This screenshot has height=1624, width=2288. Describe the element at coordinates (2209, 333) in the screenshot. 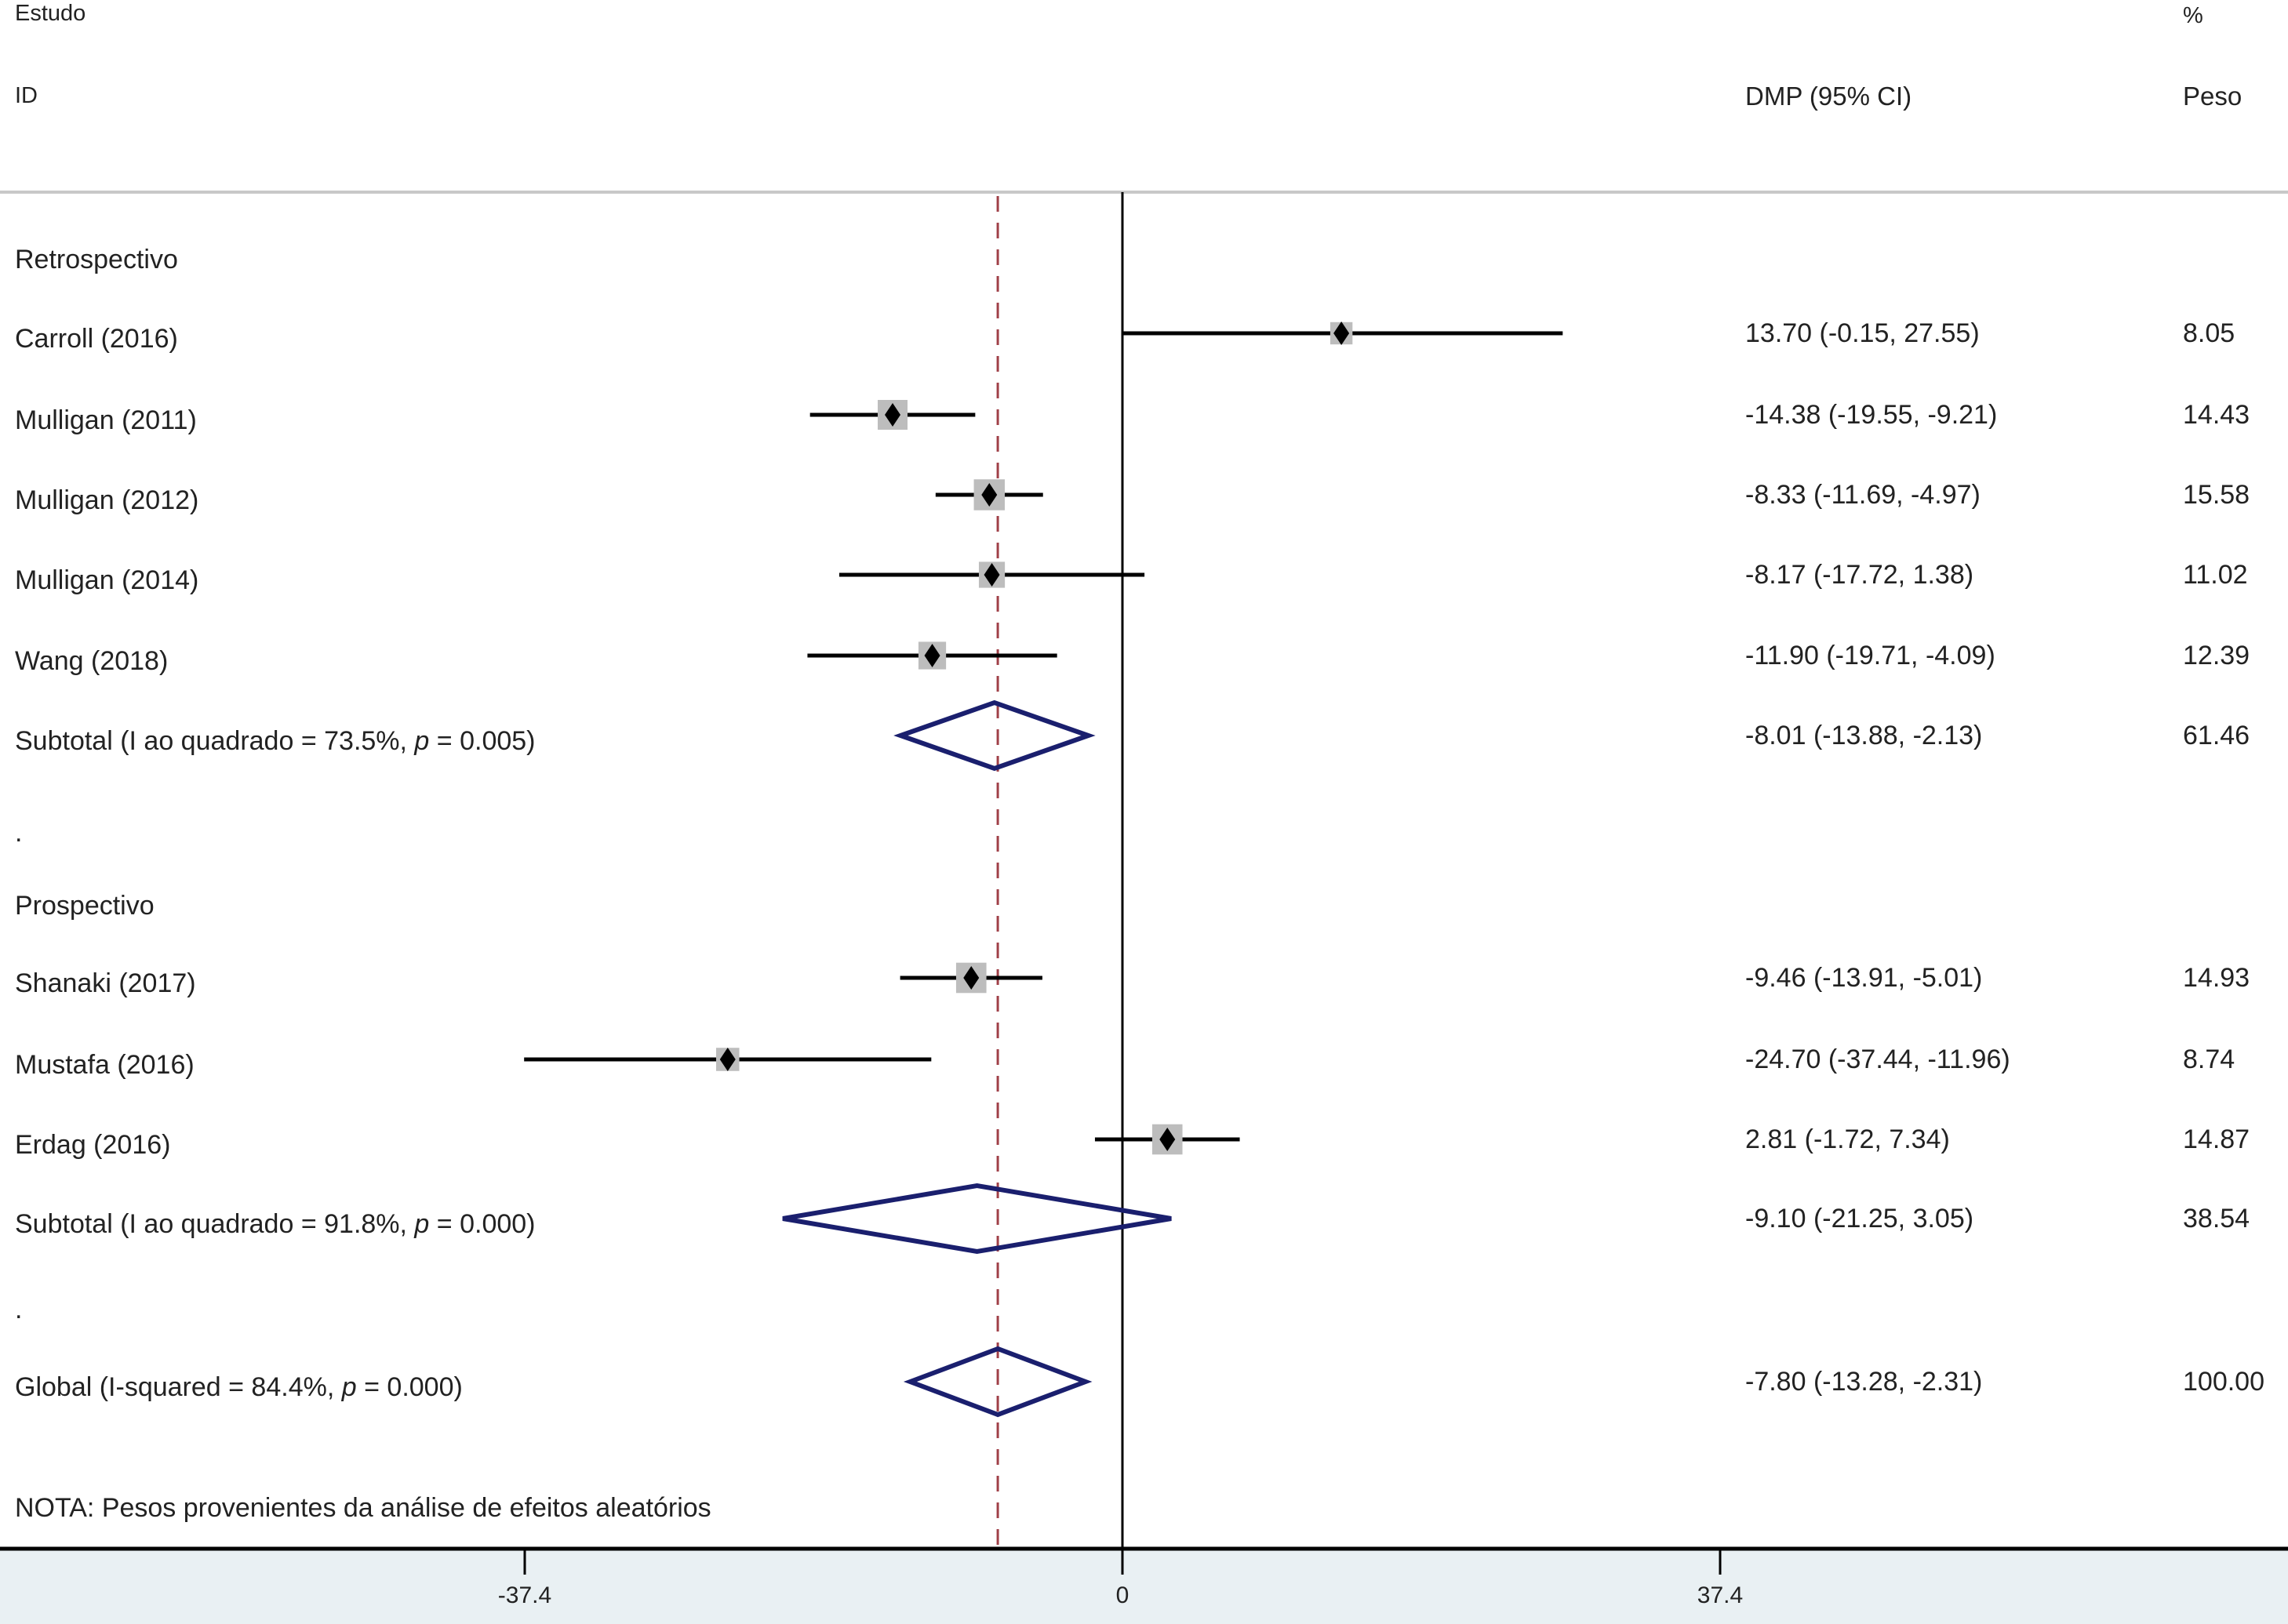

I see `weight-text: 8.05` at that location.